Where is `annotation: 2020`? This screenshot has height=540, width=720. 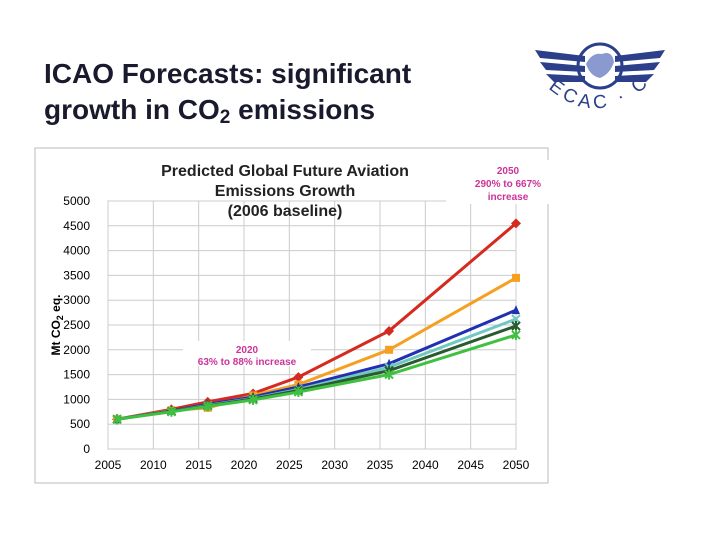 annotation: 2020 is located at coordinates (247, 350).